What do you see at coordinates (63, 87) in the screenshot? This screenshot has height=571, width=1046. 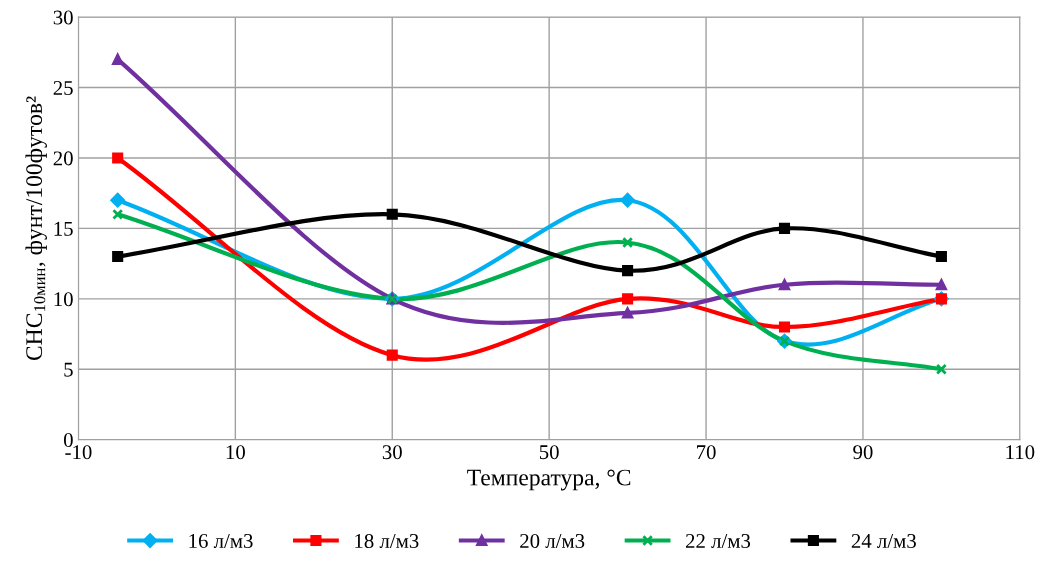 I see `y-tick-label: 25` at bounding box center [63, 87].